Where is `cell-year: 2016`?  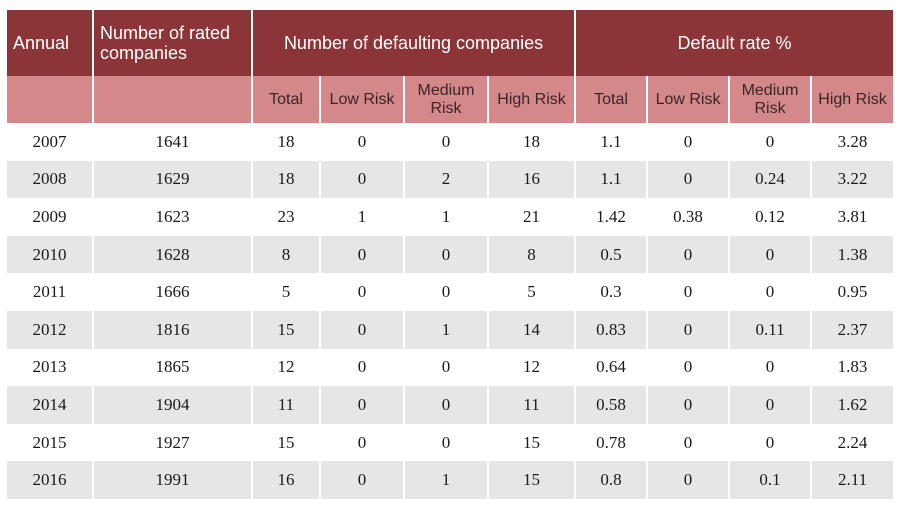
cell-year: 2016 is located at coordinates (50, 480).